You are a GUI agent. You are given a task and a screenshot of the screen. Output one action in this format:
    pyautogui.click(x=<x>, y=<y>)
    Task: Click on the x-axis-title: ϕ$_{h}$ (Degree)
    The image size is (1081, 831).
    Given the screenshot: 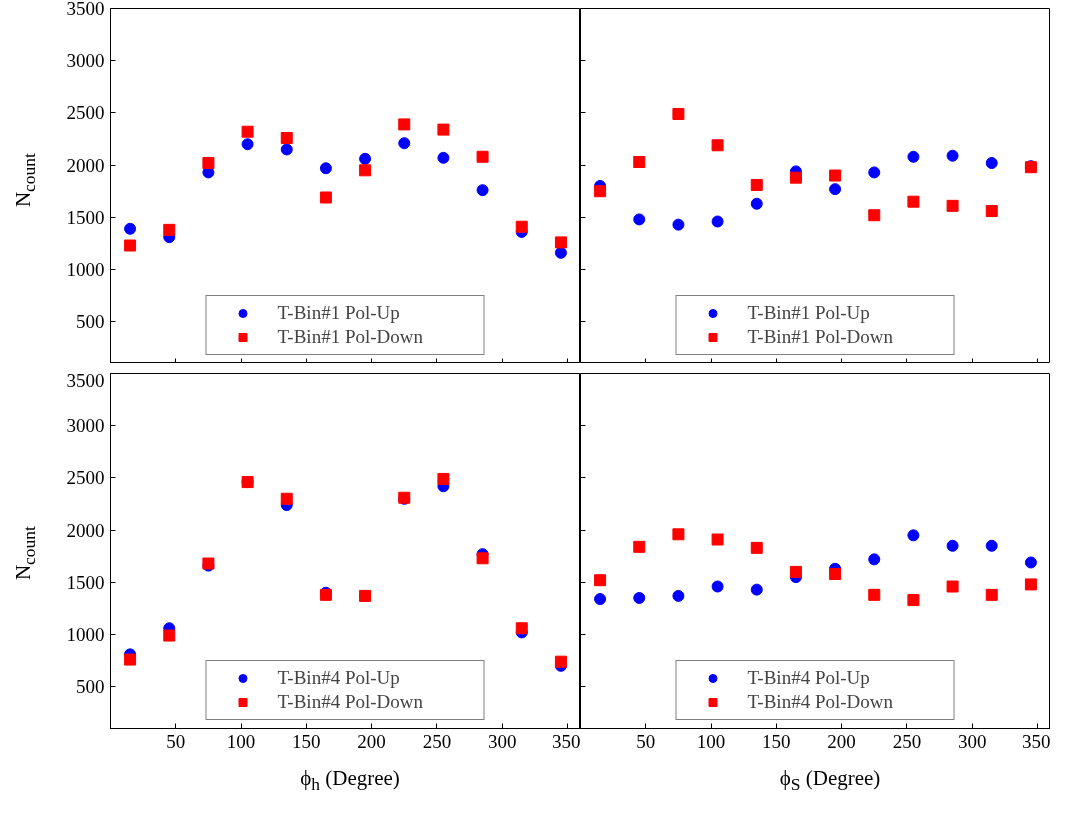 What is the action you would take?
    pyautogui.click(x=350, y=781)
    